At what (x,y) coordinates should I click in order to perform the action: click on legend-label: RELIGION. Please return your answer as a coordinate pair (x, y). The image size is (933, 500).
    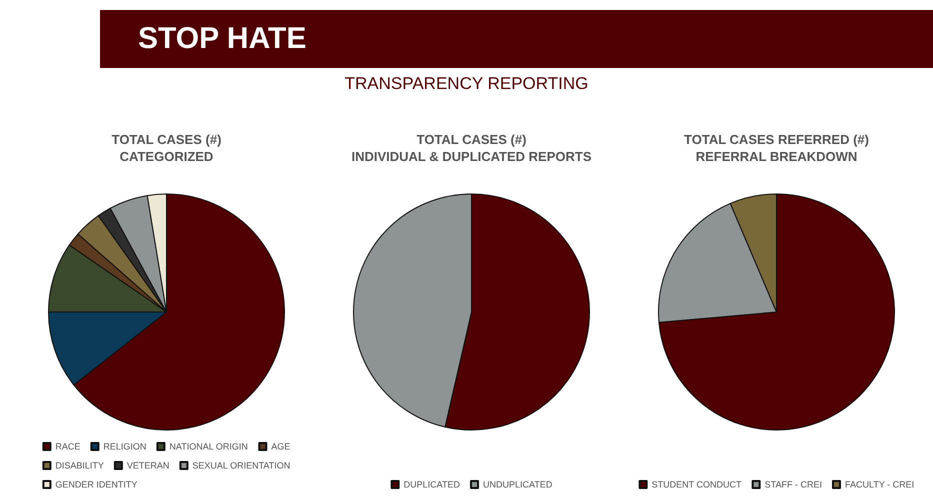
    Looking at the image, I should click on (124, 447).